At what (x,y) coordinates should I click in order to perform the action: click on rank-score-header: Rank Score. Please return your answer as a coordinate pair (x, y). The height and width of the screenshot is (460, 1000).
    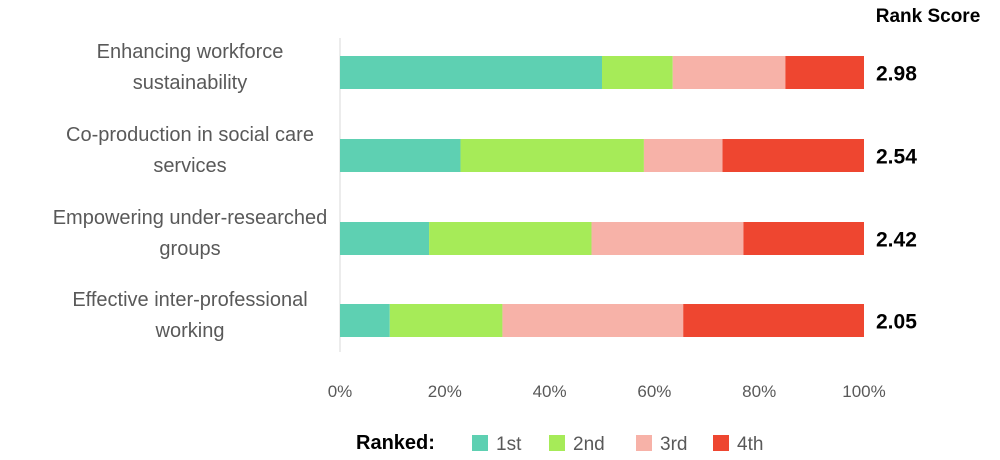
    Looking at the image, I should click on (928, 16).